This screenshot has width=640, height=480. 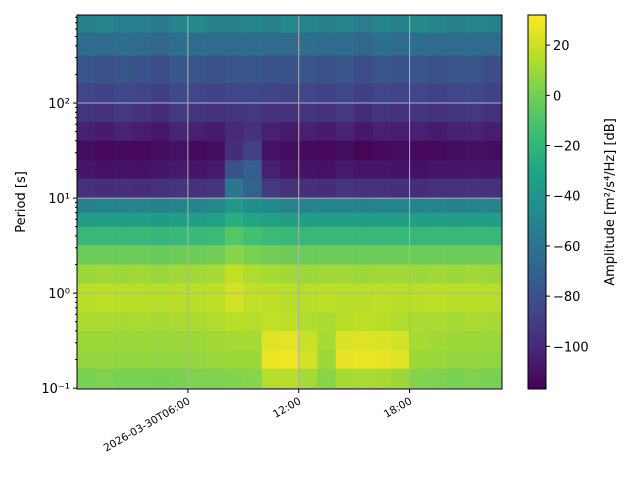 What do you see at coordinates (571, 347) in the screenshot?
I see `colorbar-tick-label: −100` at bounding box center [571, 347].